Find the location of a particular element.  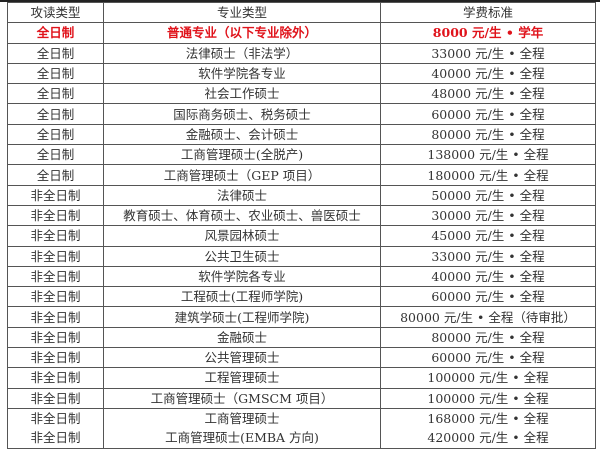

major-cell: 工商管理硕士(EMBA 方向) is located at coordinates (242, 438).